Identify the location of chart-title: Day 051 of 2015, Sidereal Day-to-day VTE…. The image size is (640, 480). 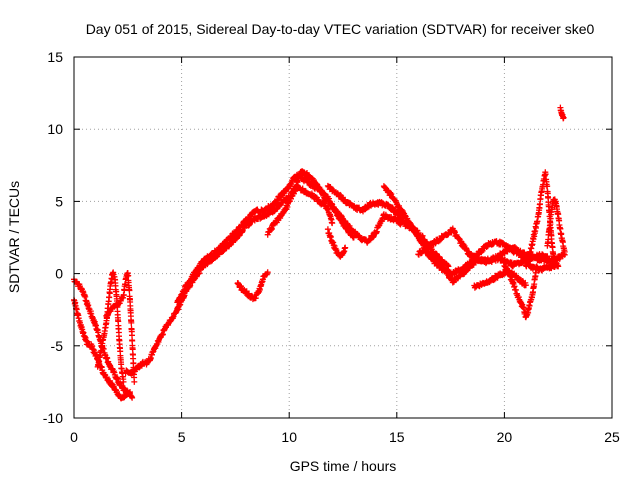
(340, 29).